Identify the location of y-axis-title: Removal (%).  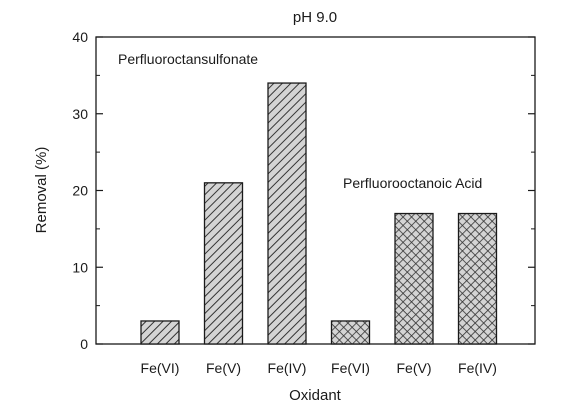
(41, 190).